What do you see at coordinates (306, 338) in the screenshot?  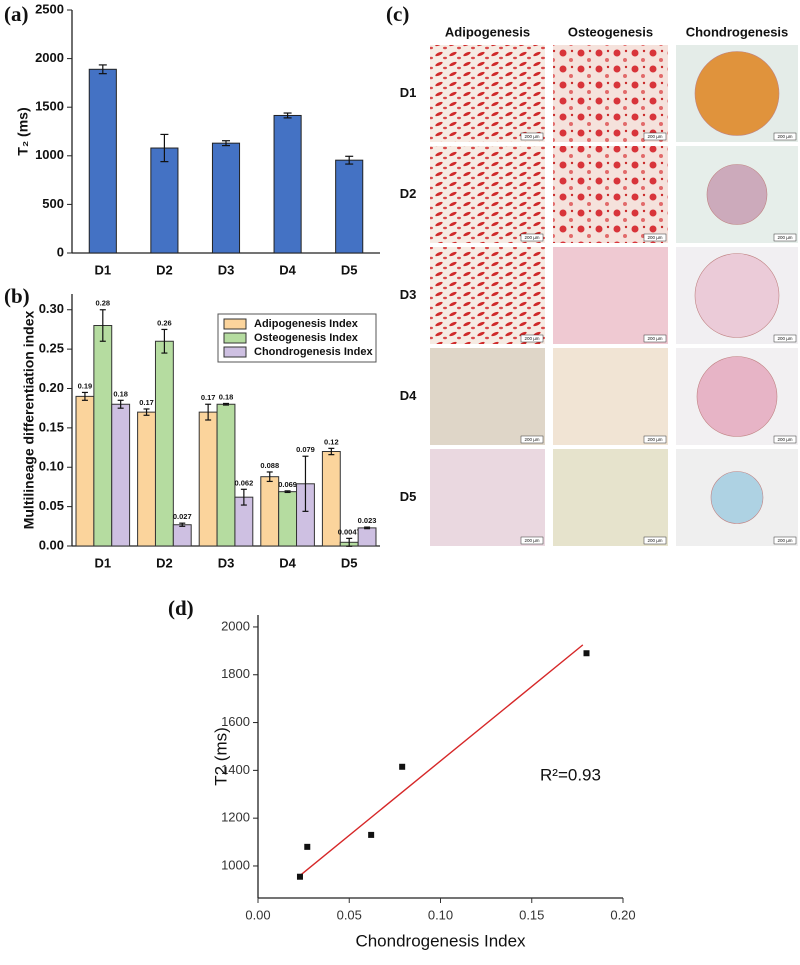 I see `legend-label: Osteogenesis Index` at bounding box center [306, 338].